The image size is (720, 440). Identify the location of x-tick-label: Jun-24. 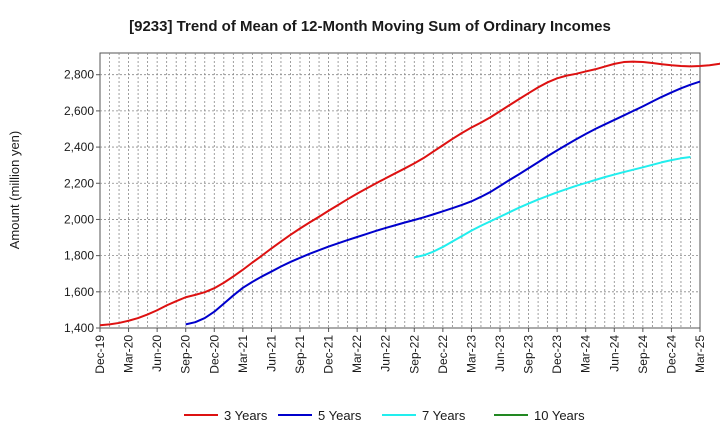
(614, 353).